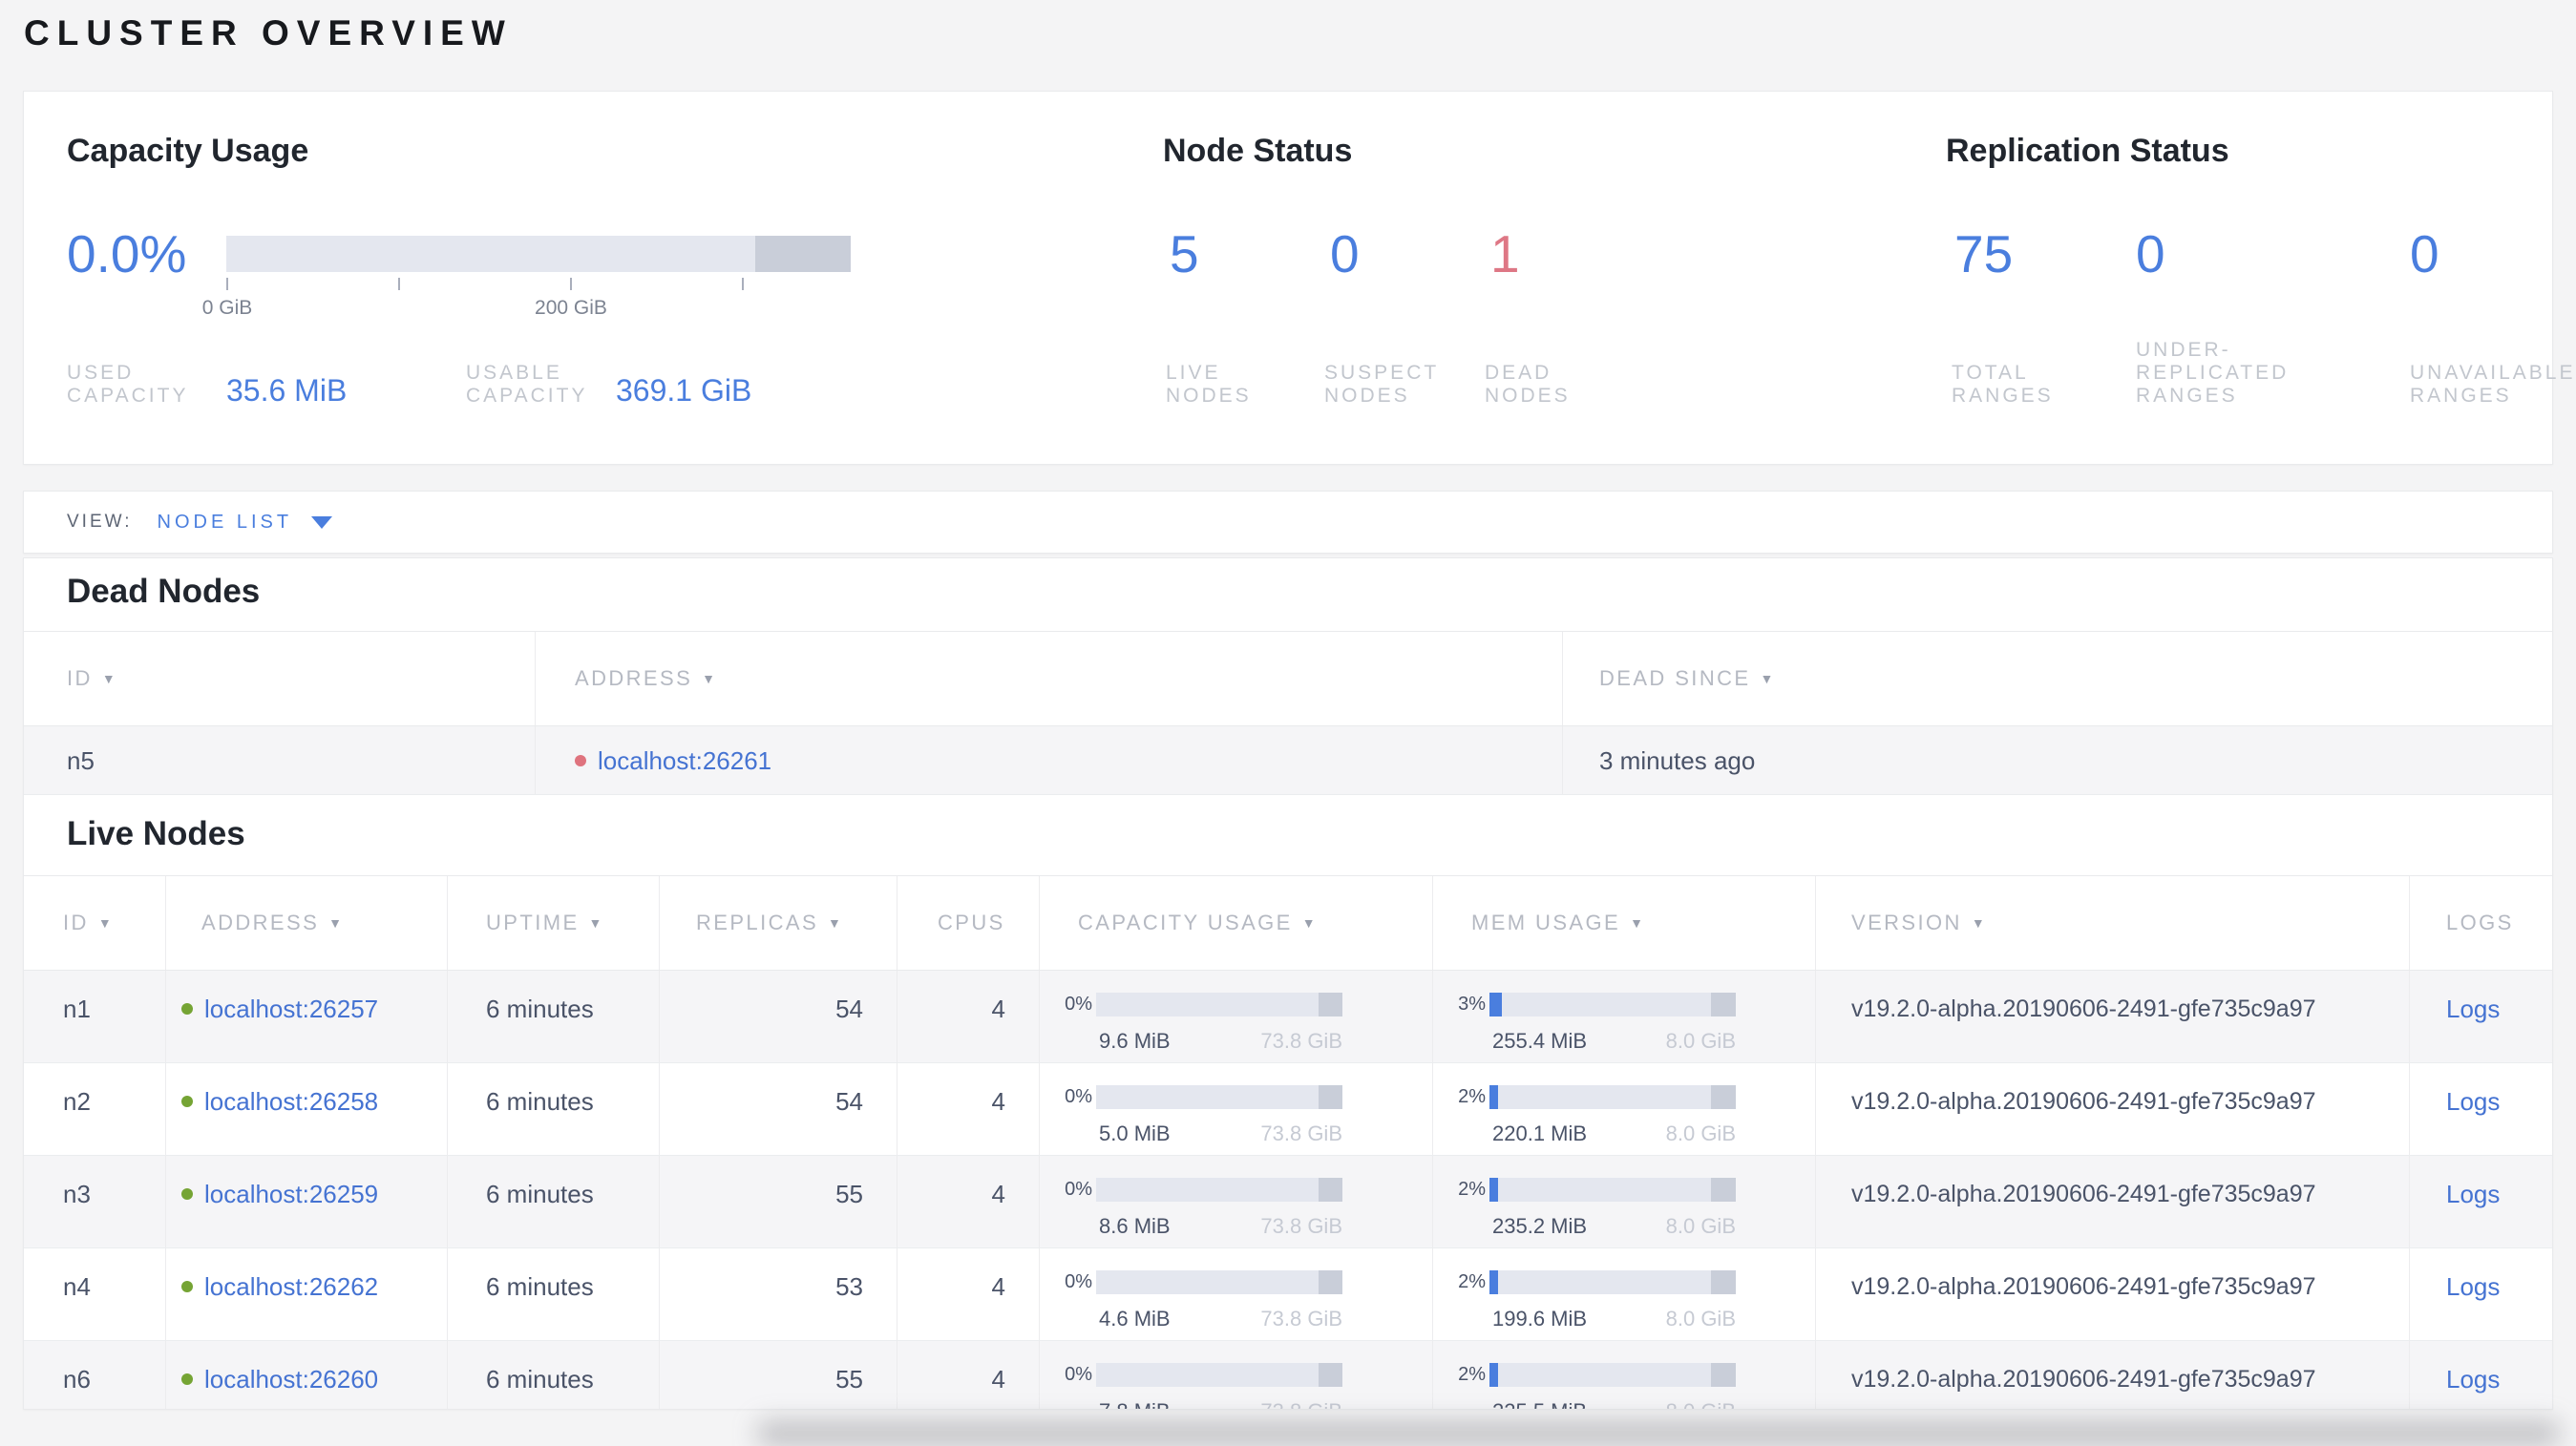  I want to click on capacity-usage-cell: 0% 8.6 MiB 73.8 GiB, so click(1235, 1201).